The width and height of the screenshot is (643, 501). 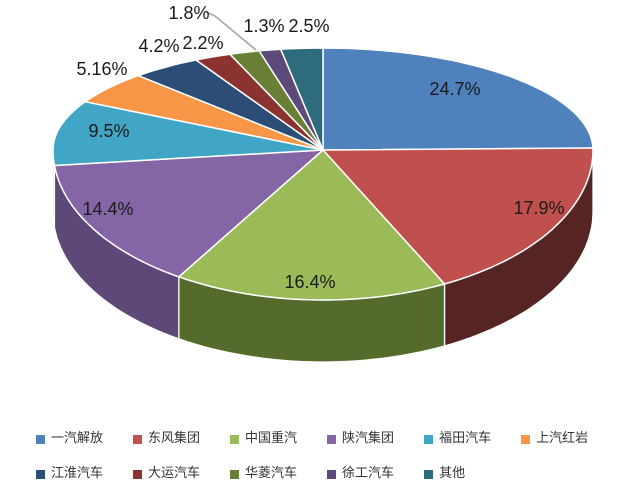 I want to click on value-label-7: 2.2%, so click(x=202, y=43).